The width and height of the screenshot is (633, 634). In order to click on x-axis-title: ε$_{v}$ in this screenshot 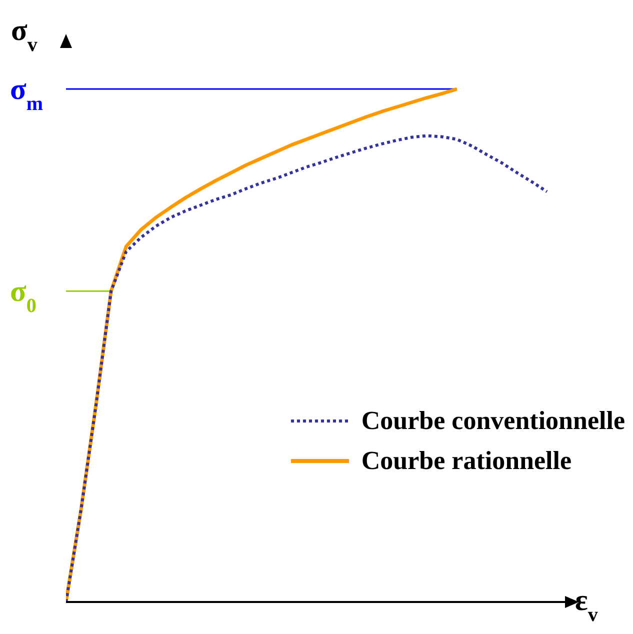, I will do `click(586, 605)`.